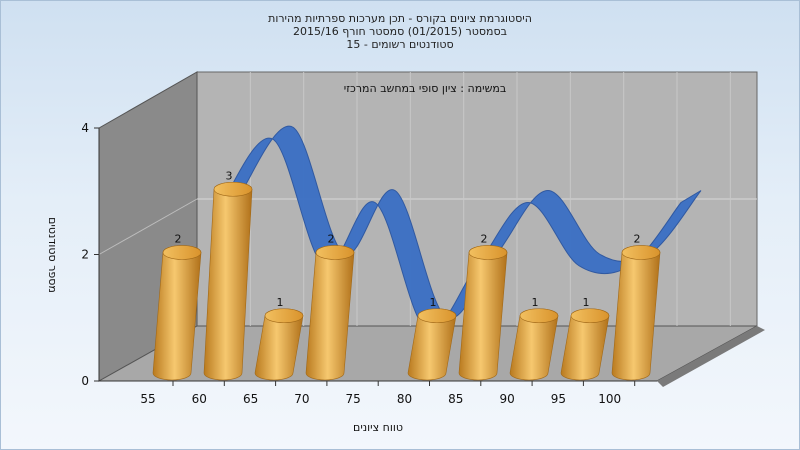  What do you see at coordinates (455, 399) in the screenshot?
I see `x-tick-label: 85` at bounding box center [455, 399].